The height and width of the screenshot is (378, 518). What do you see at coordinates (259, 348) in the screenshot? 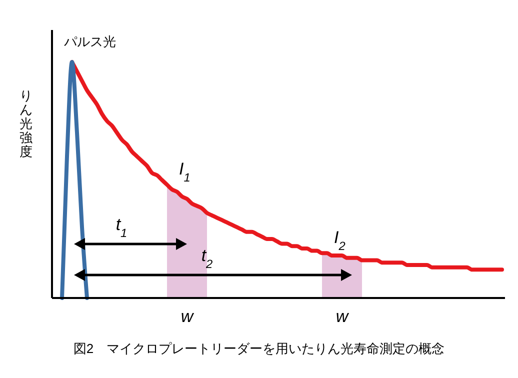
I see `text: 図2 マイクロプレートリーダーを用いたりん光寿命測定の概念` at bounding box center [259, 348].